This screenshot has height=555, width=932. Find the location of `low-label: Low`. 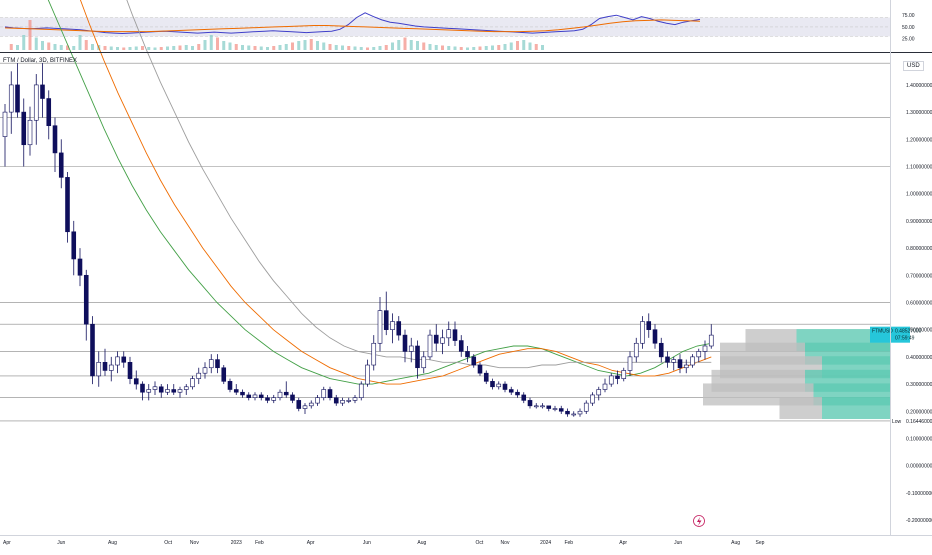

low-label: Low is located at coordinates (897, 422).